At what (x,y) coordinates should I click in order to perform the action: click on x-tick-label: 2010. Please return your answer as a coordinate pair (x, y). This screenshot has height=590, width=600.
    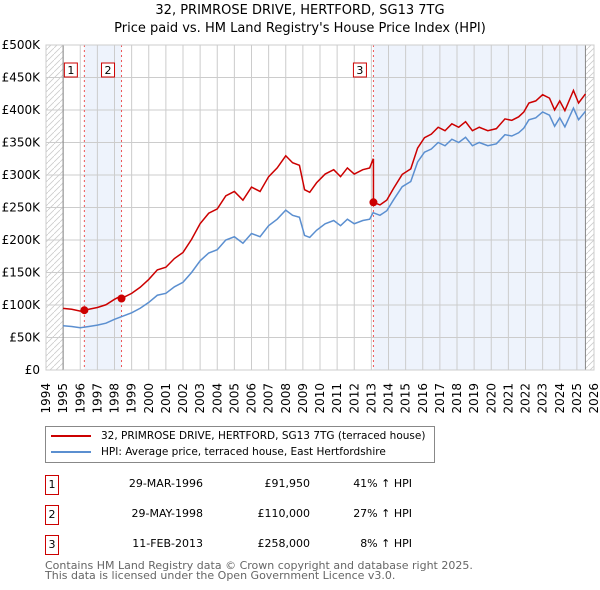
    Looking at the image, I should click on (320, 398).